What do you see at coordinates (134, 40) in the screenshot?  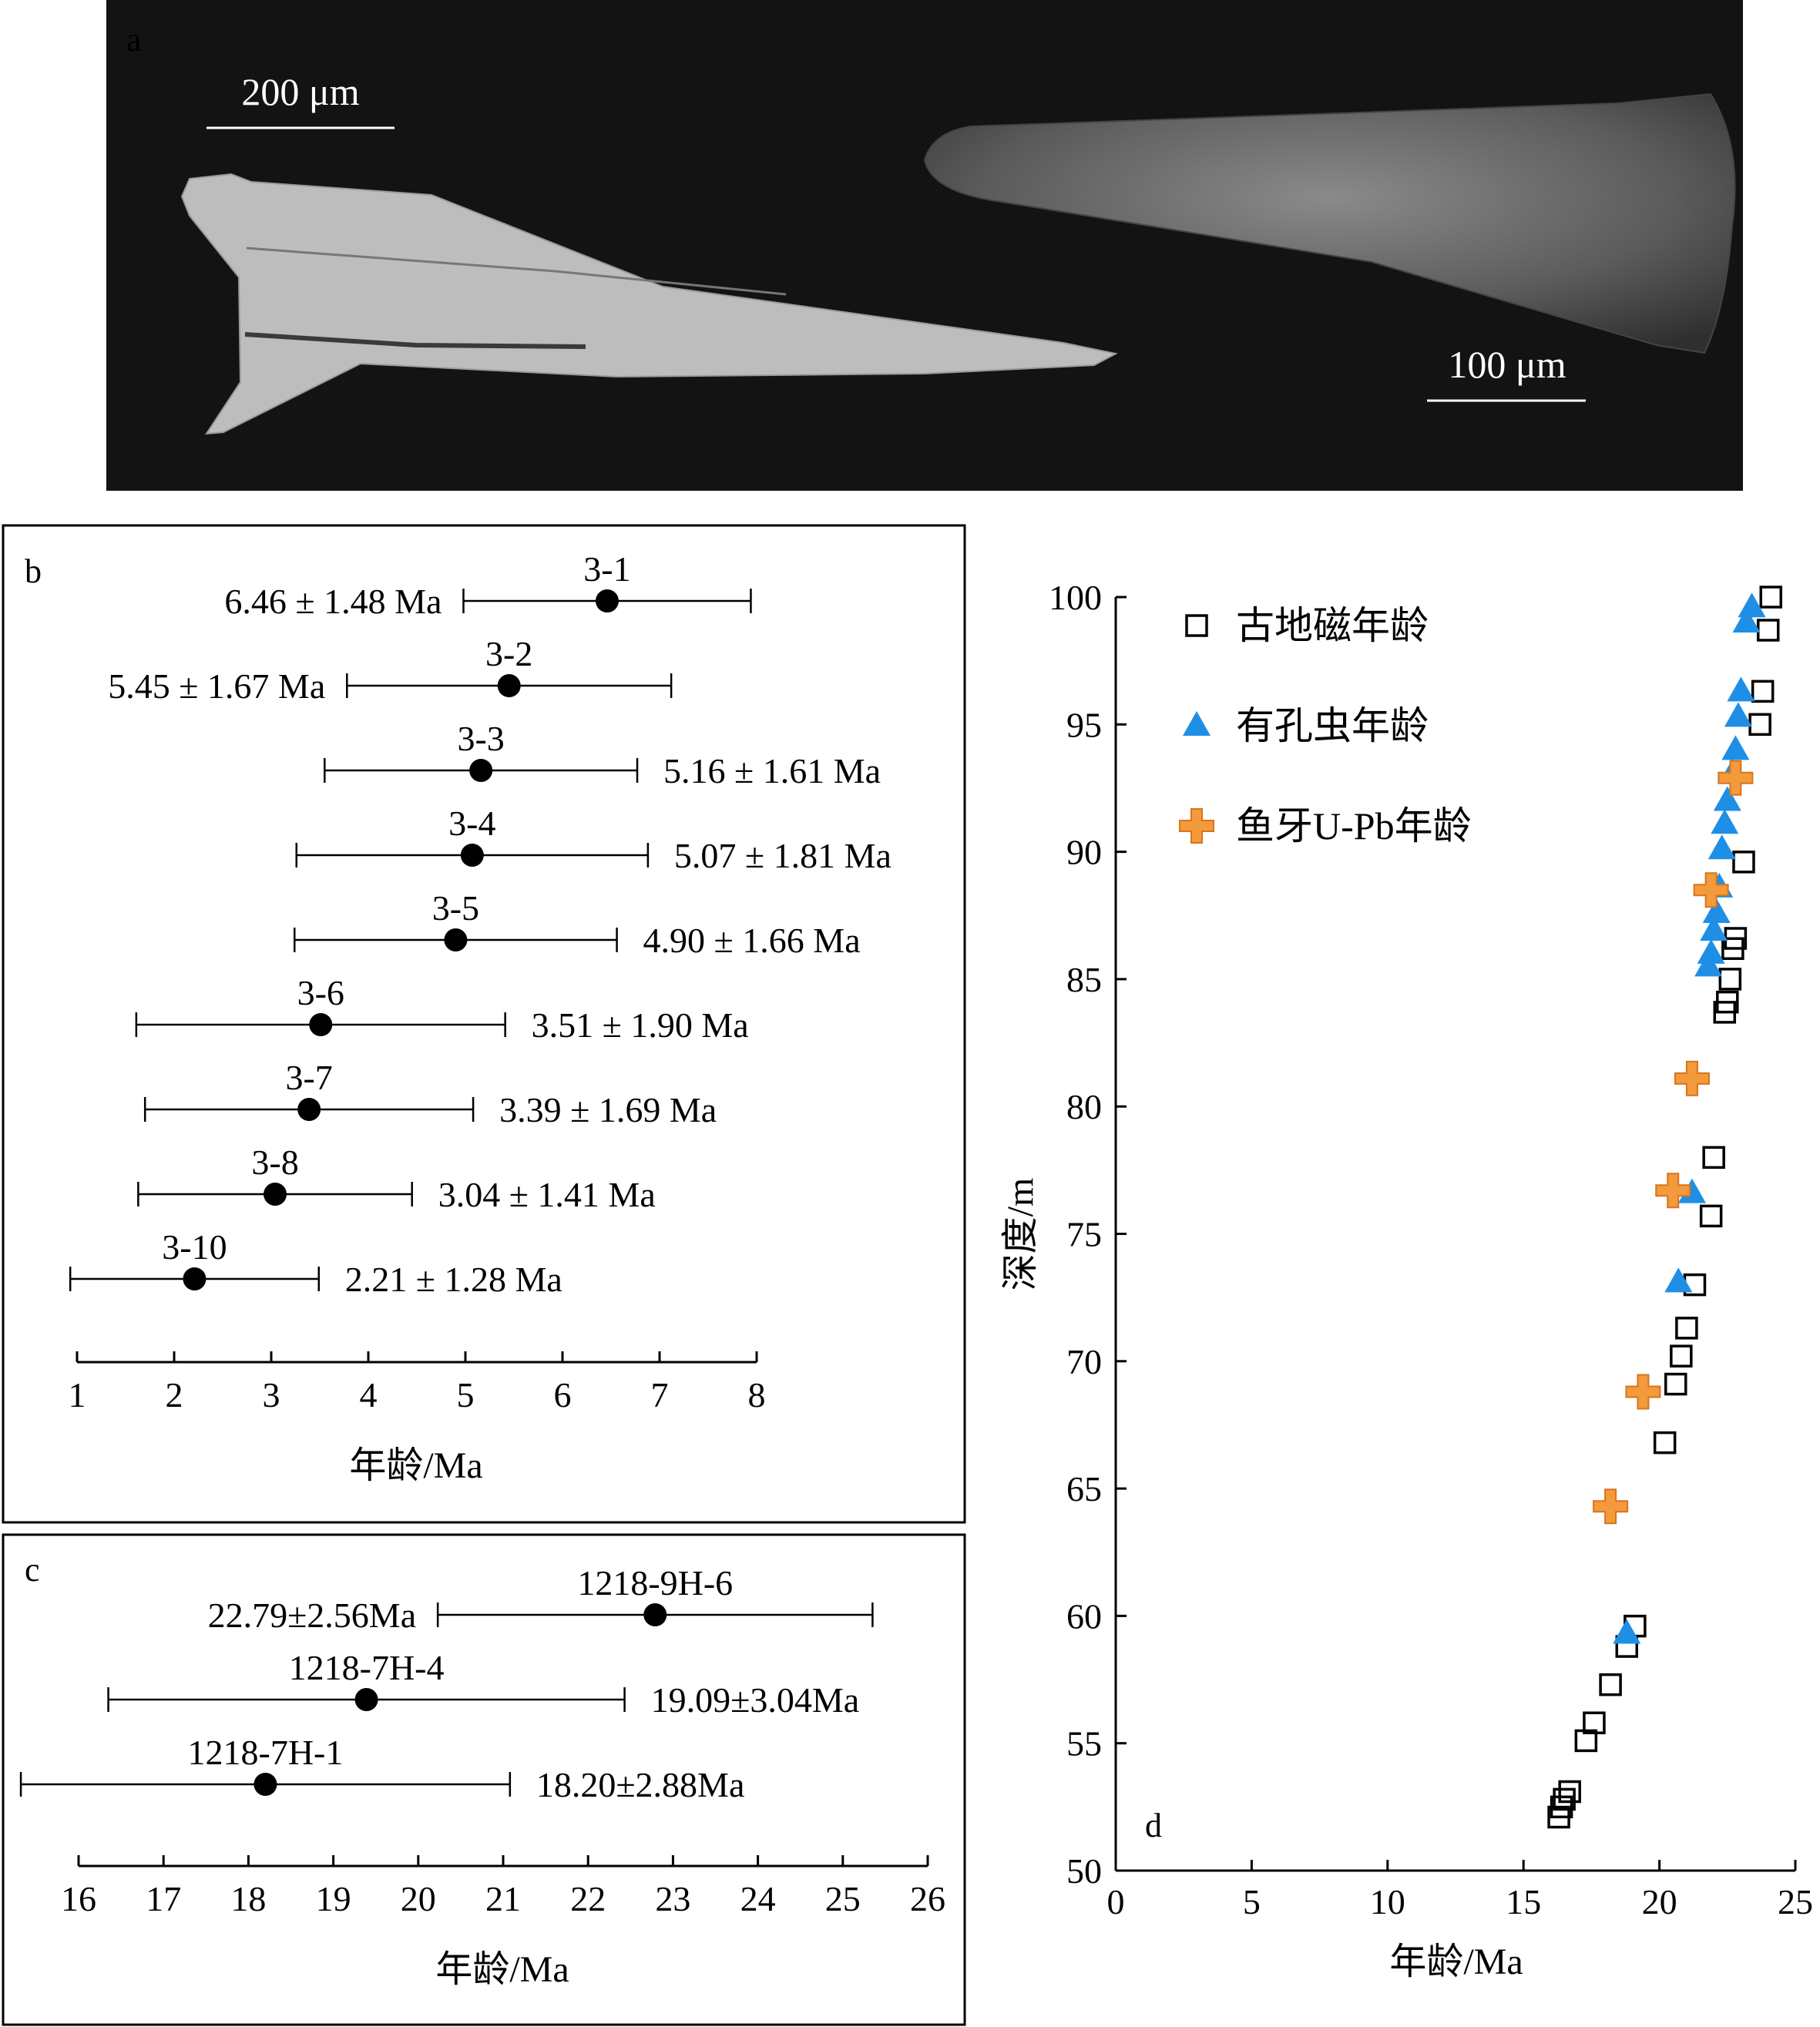 I see `panel-label-a: a` at bounding box center [134, 40].